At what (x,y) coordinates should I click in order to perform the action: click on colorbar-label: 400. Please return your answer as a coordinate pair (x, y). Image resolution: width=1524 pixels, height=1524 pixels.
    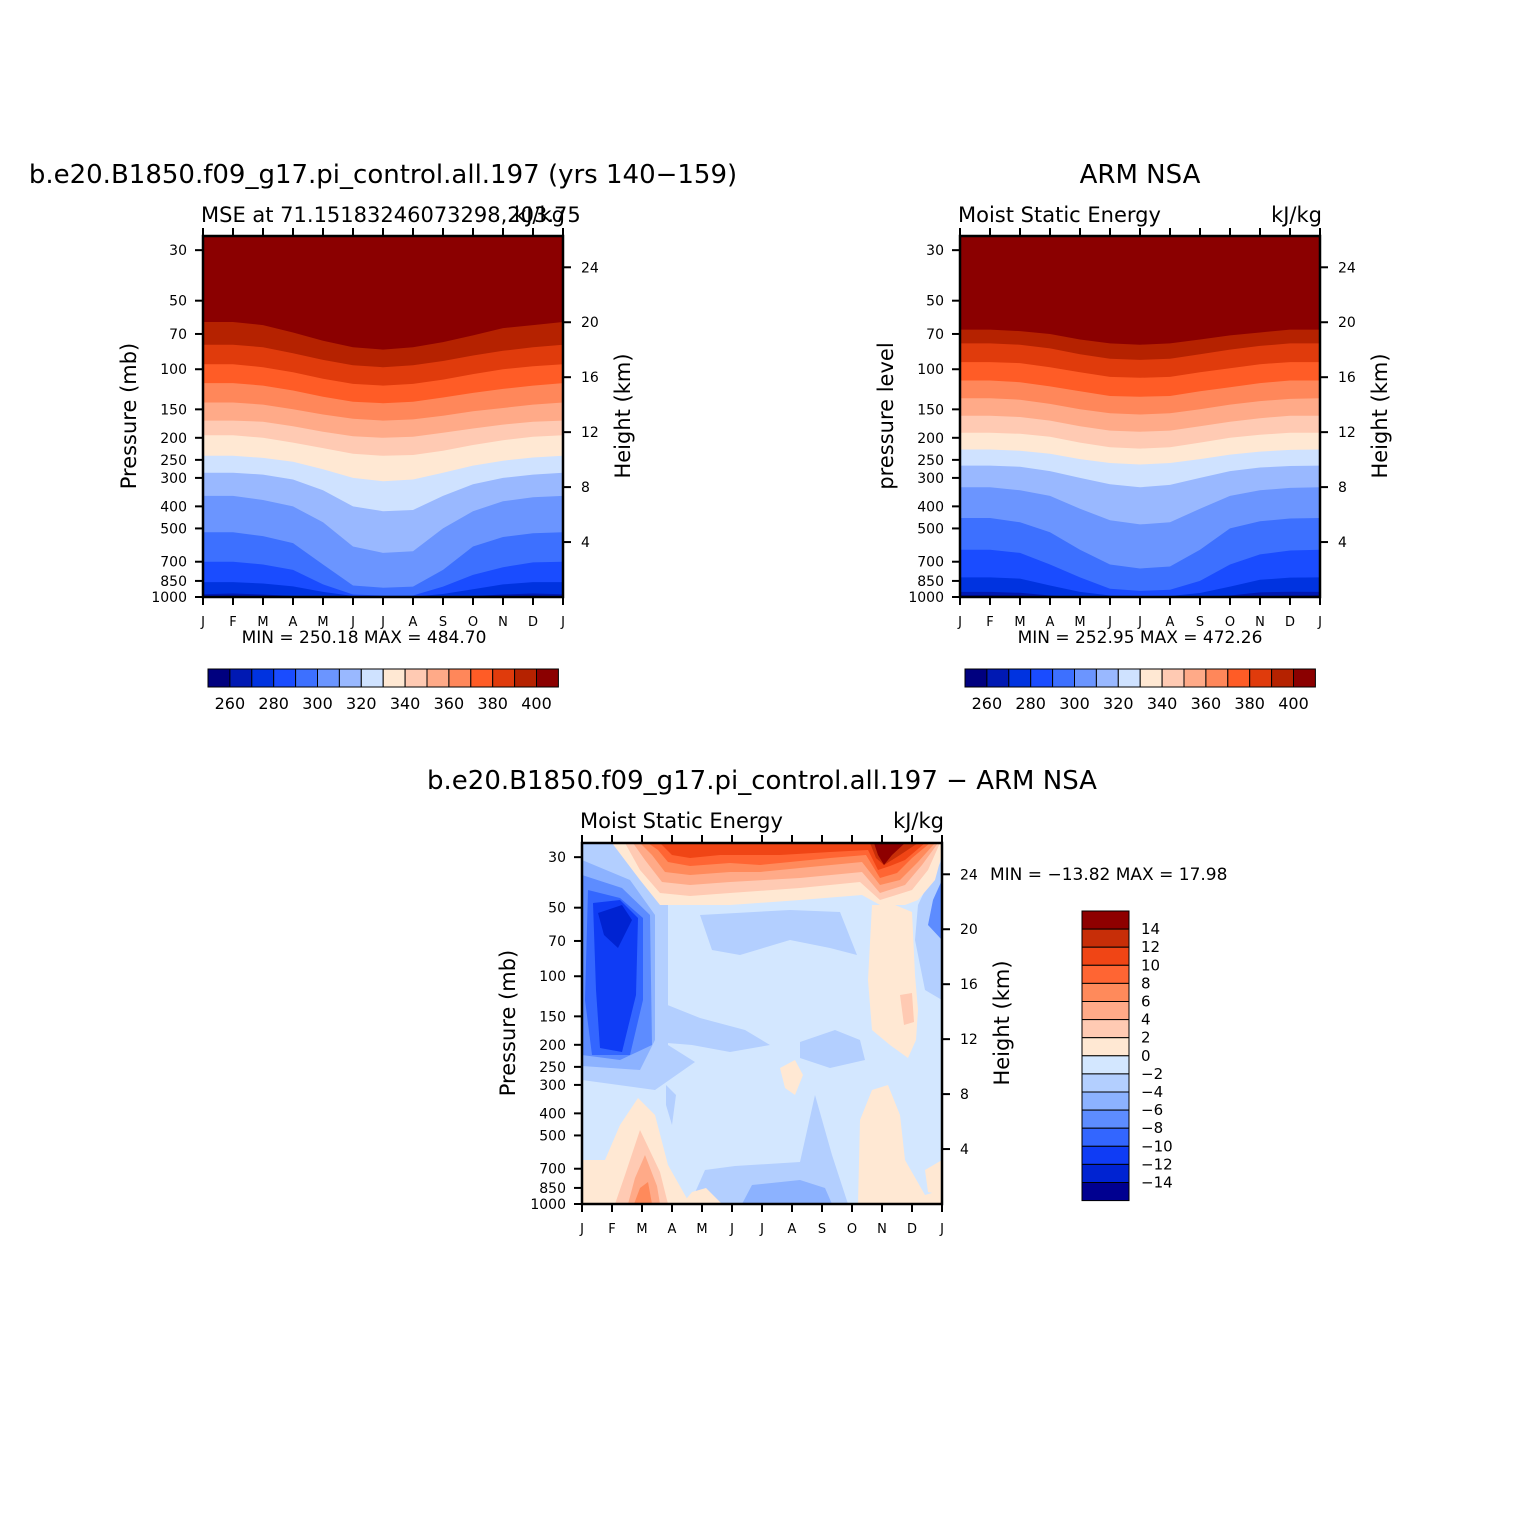
    Looking at the image, I should click on (536, 703).